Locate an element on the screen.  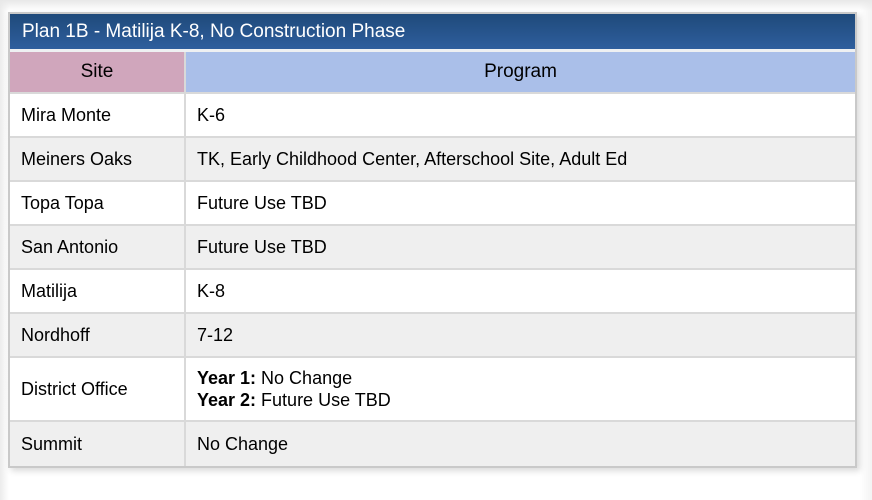
table-header-row: Site Program is located at coordinates (432, 73).